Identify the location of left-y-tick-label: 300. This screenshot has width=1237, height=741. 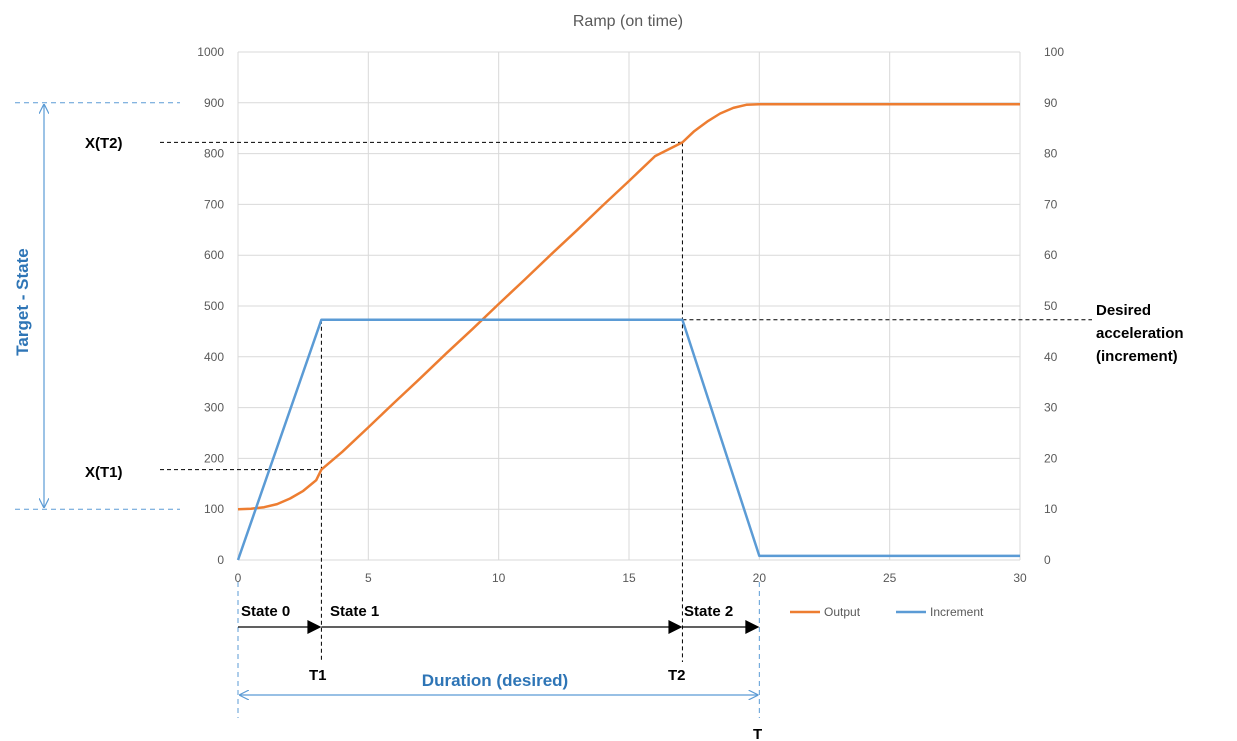
(214, 408).